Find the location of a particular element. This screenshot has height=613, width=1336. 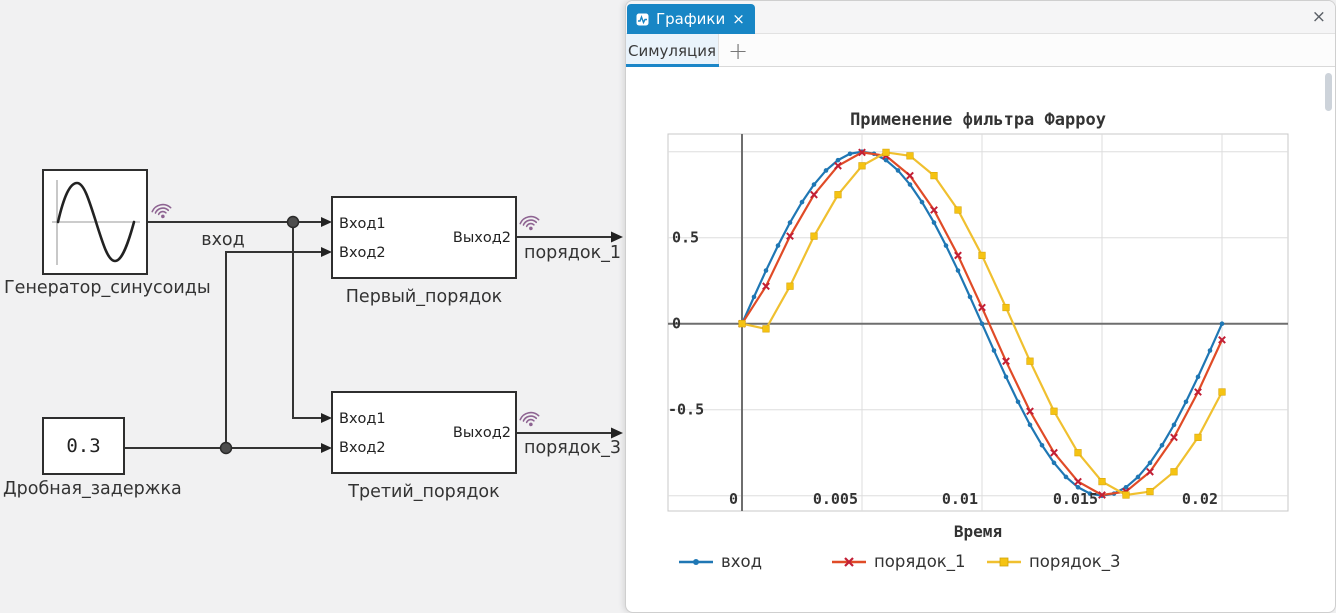

block-fractional-delay: 0.3 is located at coordinates (83, 446).